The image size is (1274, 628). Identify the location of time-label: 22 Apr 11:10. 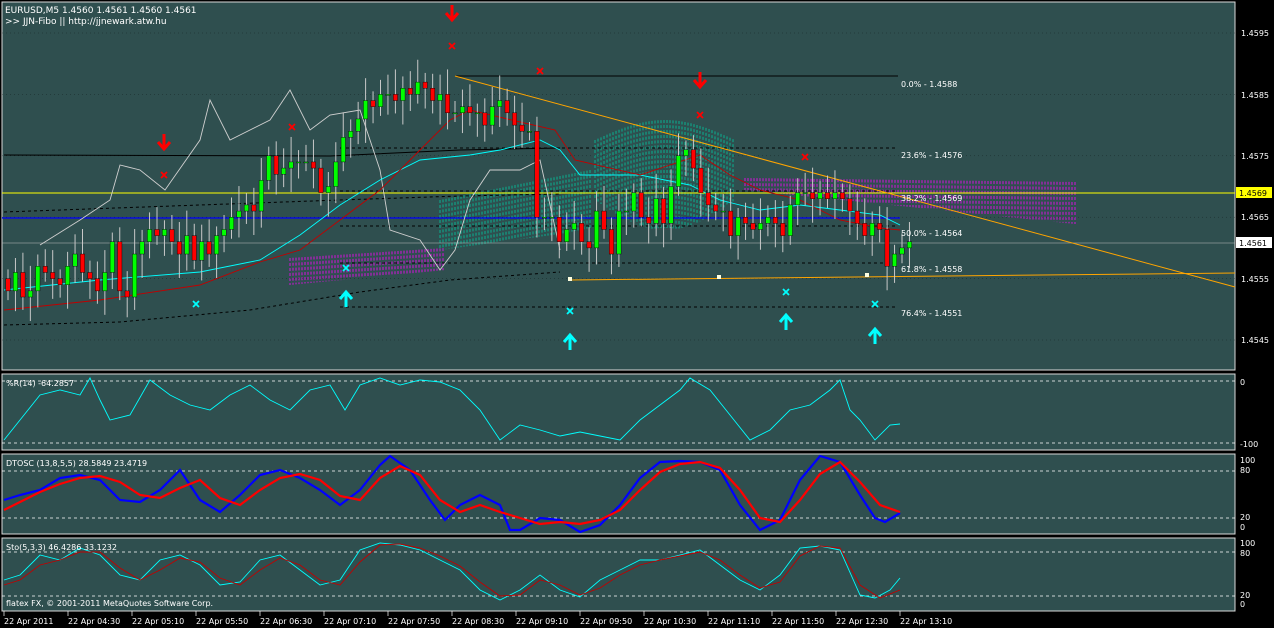
(734, 621).